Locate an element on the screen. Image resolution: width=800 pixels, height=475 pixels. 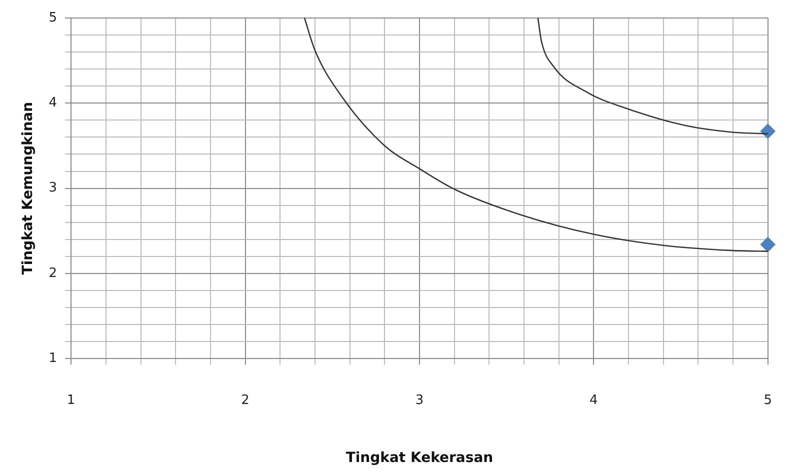
x-axis-title: Tingkat Kekerasan is located at coordinates (420, 458).